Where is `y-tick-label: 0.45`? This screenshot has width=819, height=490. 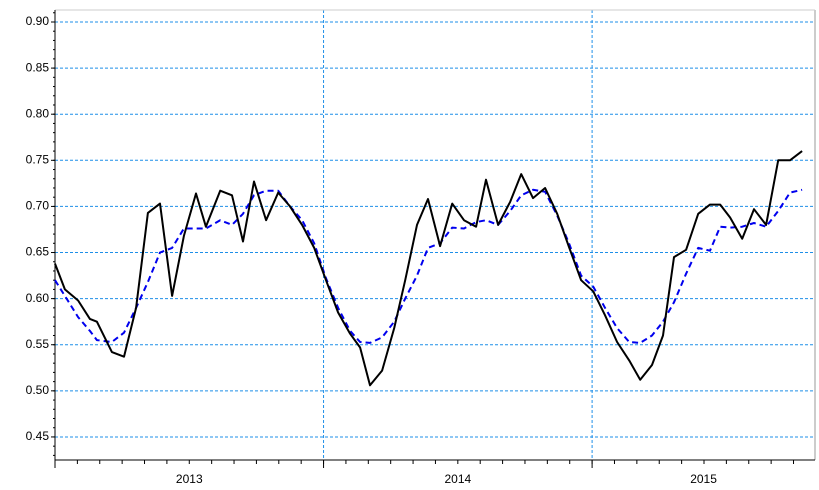 y-tick-label: 0.45 is located at coordinates (38, 436).